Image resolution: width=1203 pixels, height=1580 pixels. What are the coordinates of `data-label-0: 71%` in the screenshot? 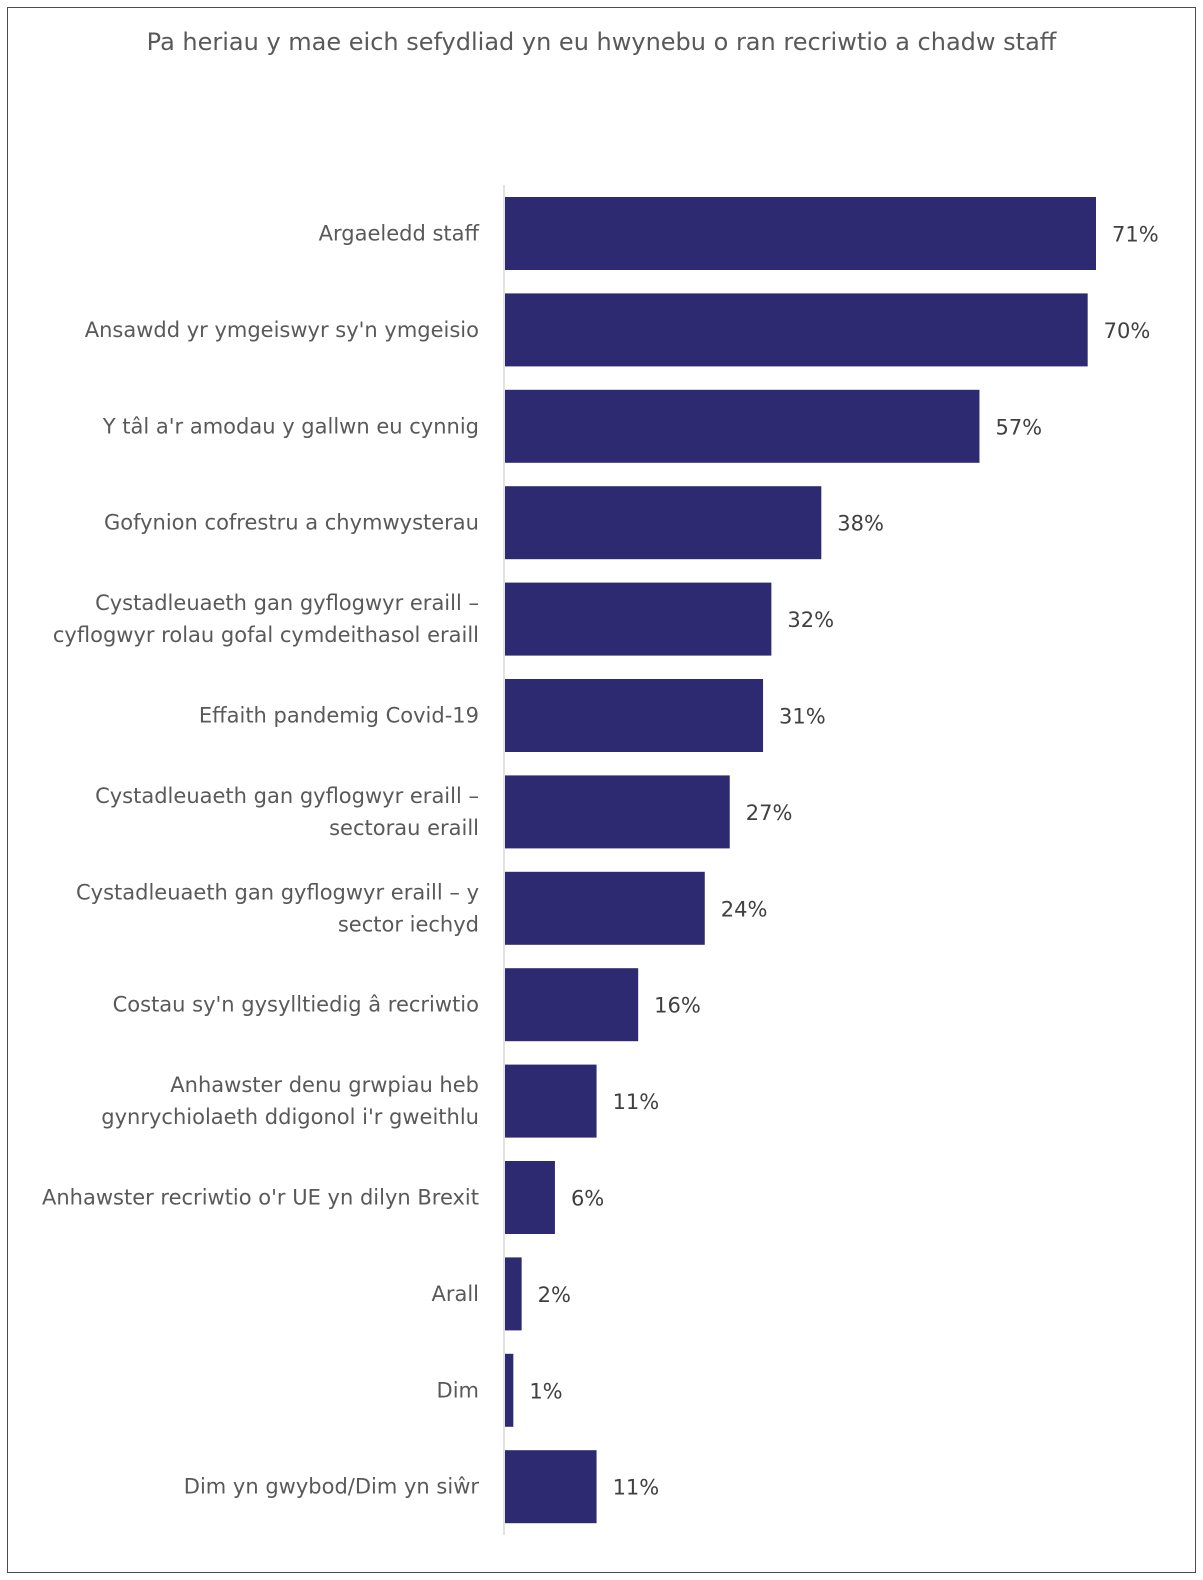 It's located at (1135, 235).